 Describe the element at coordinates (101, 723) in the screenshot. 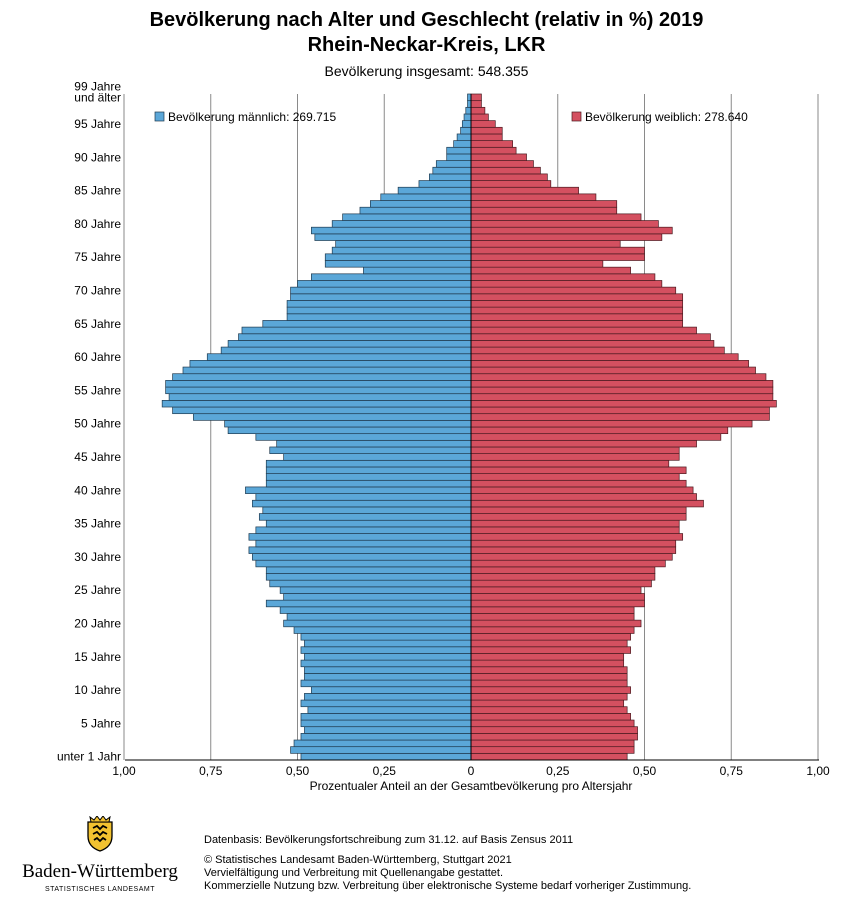

I see `y-tick-label: 5 Jahre` at that location.